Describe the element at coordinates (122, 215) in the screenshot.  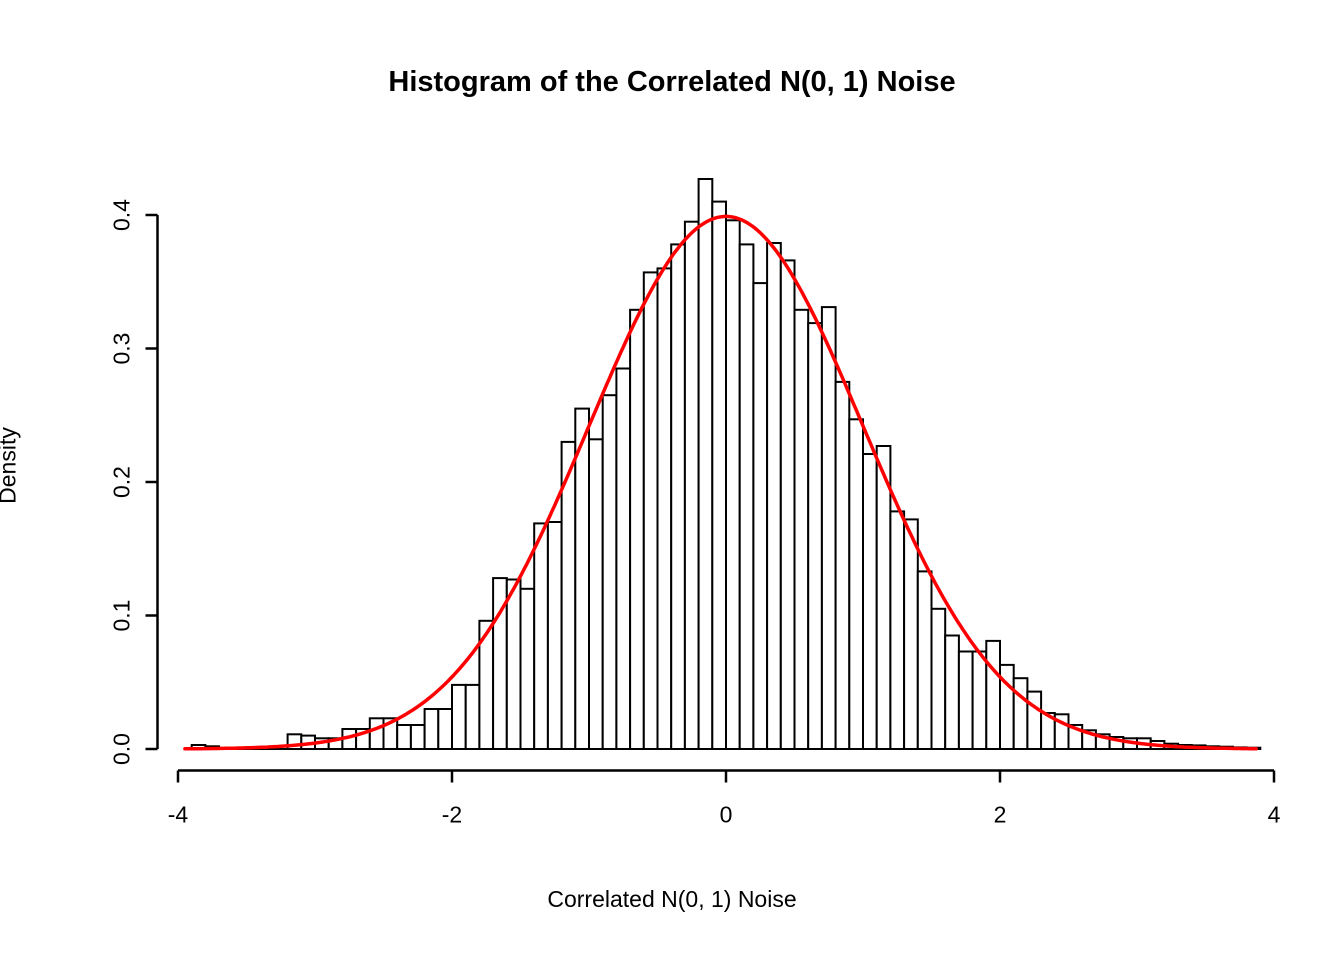
I see `y-tick-label: 0.4` at that location.